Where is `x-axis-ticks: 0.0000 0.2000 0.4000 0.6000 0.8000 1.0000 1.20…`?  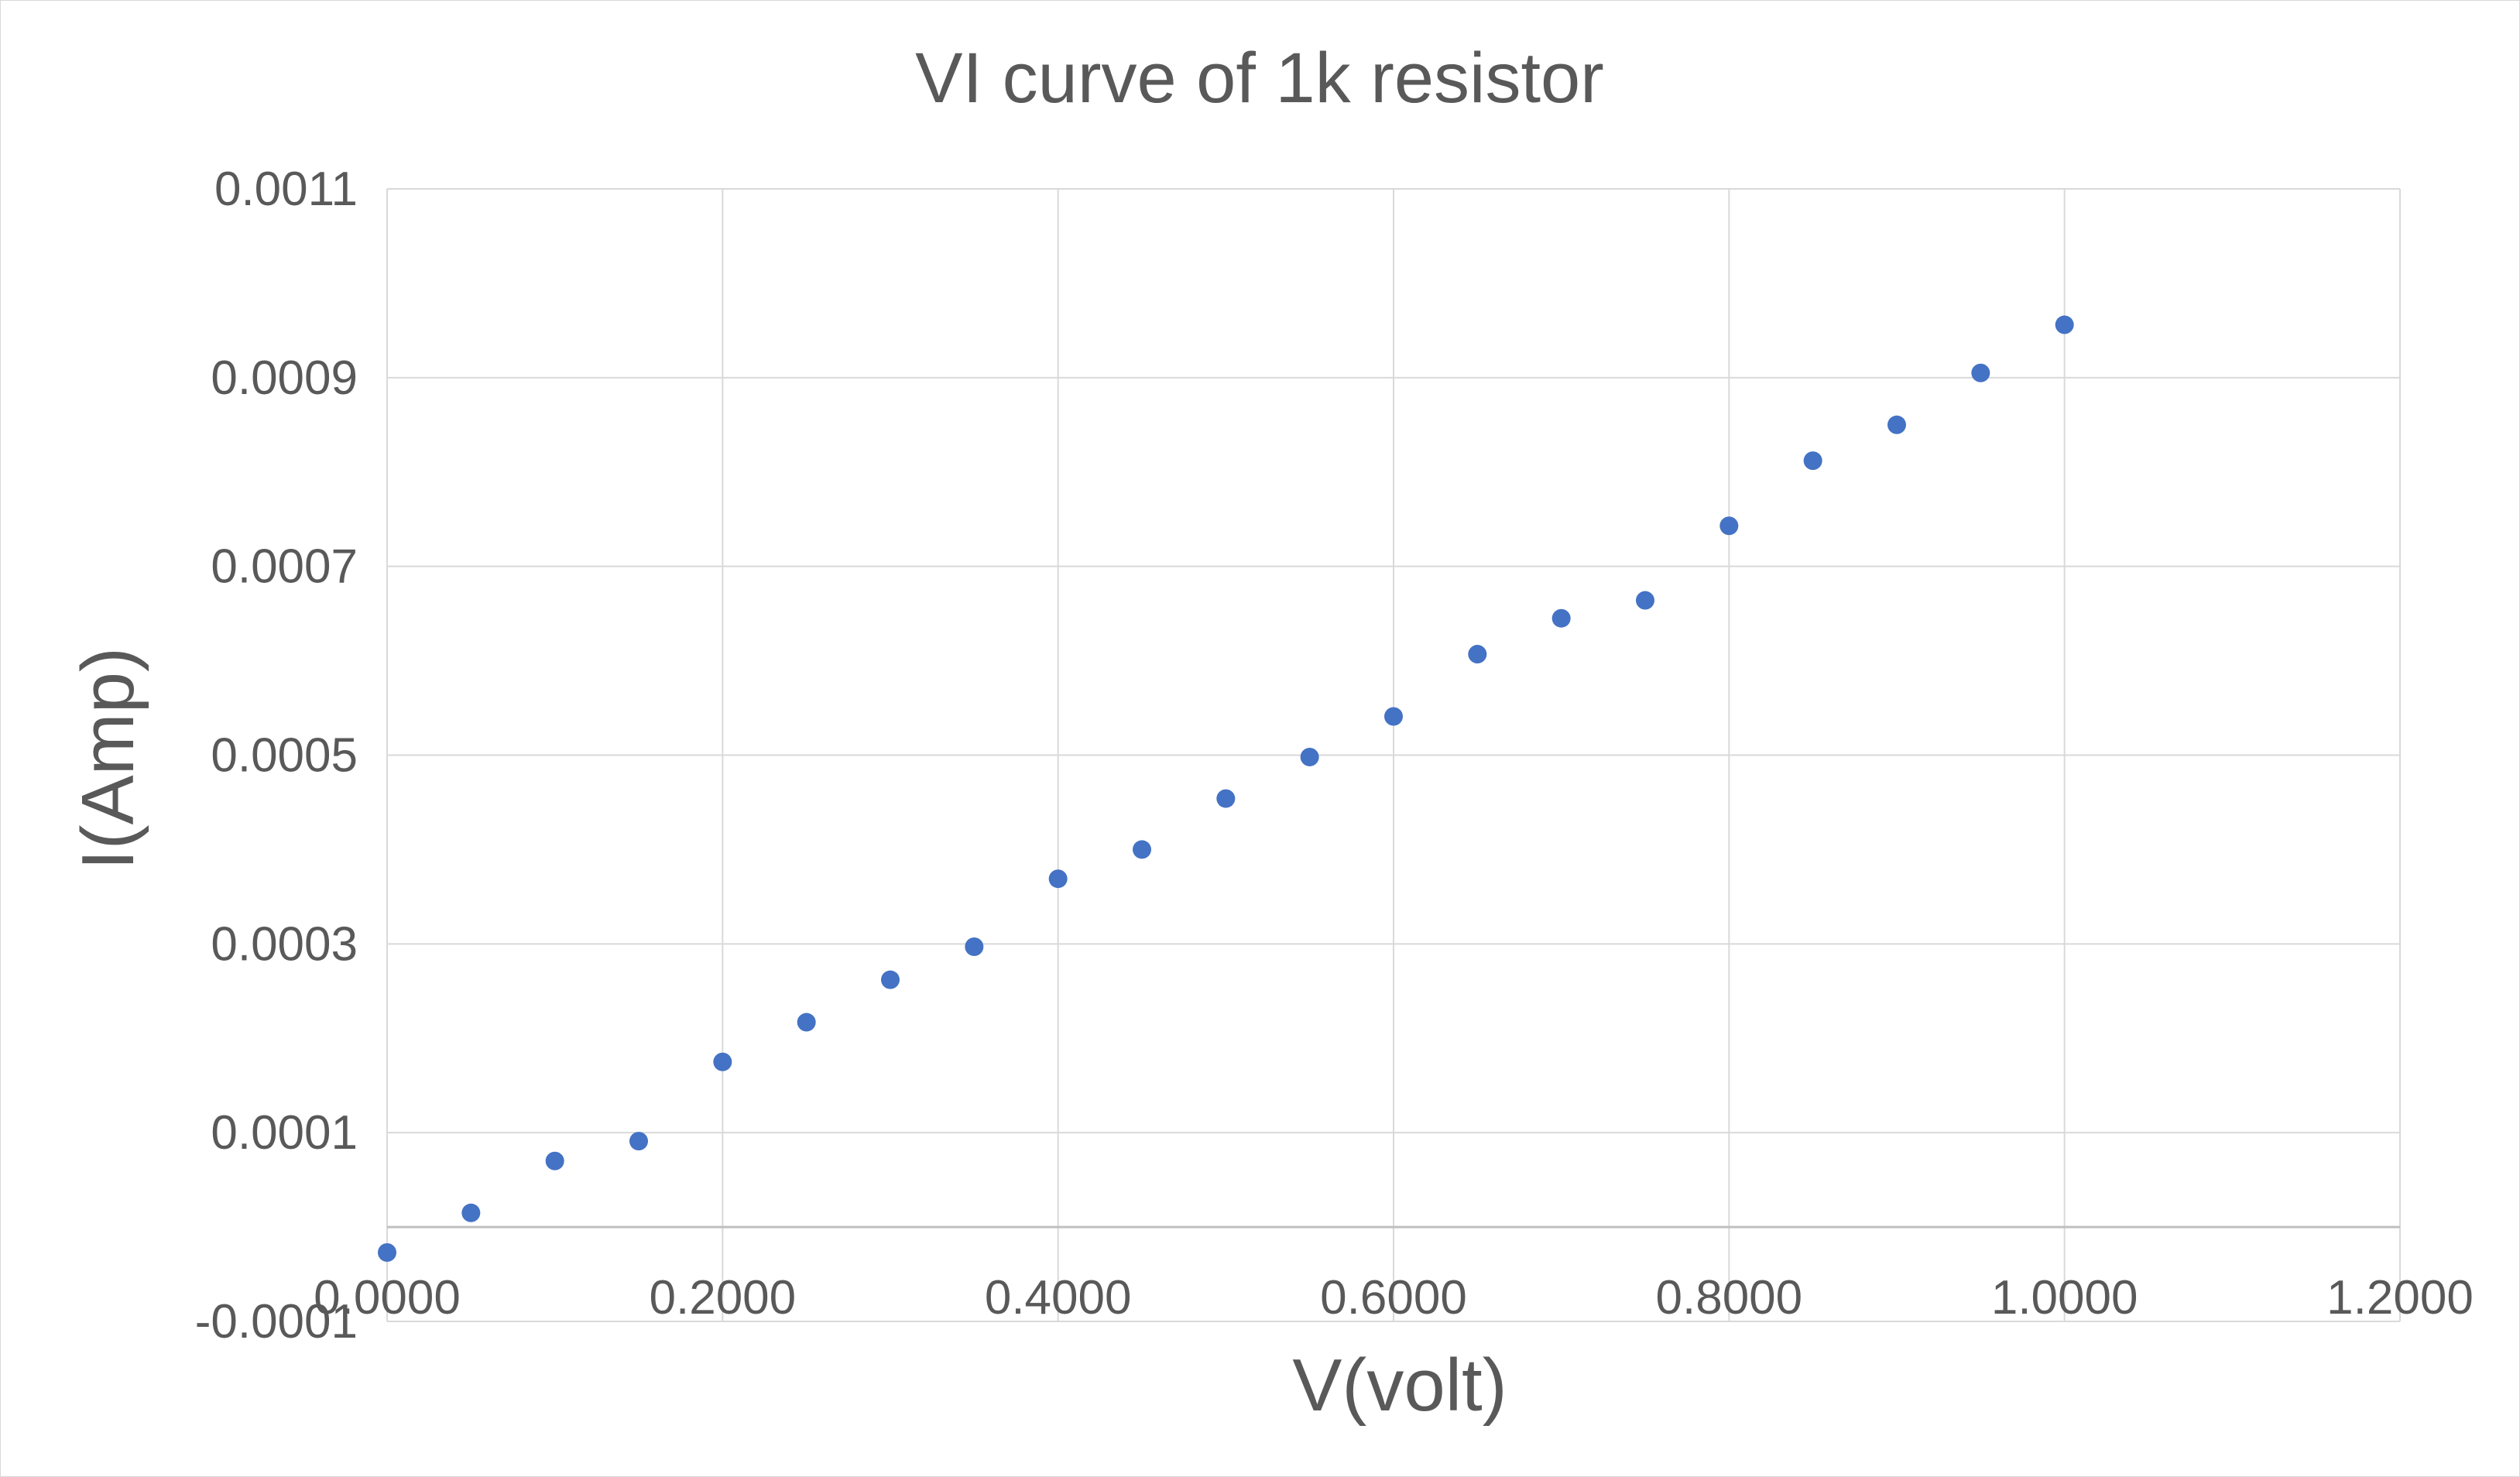 x-axis-ticks: 0.0000 0.2000 0.4000 0.6000 0.8000 1.0000 1.20… is located at coordinates (1394, 1298).